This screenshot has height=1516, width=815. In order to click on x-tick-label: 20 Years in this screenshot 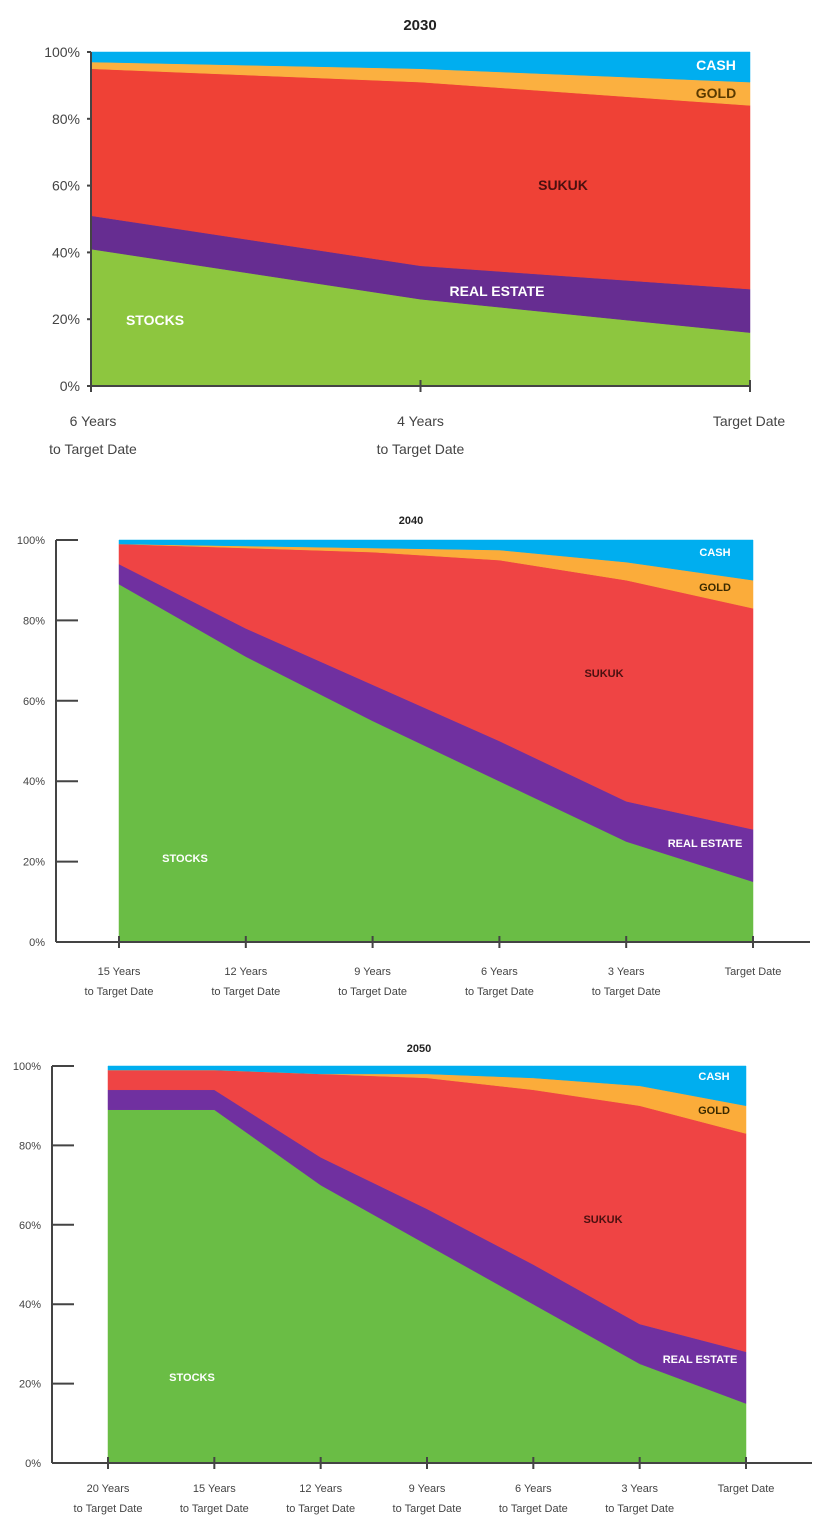, I will do `click(108, 1489)`.